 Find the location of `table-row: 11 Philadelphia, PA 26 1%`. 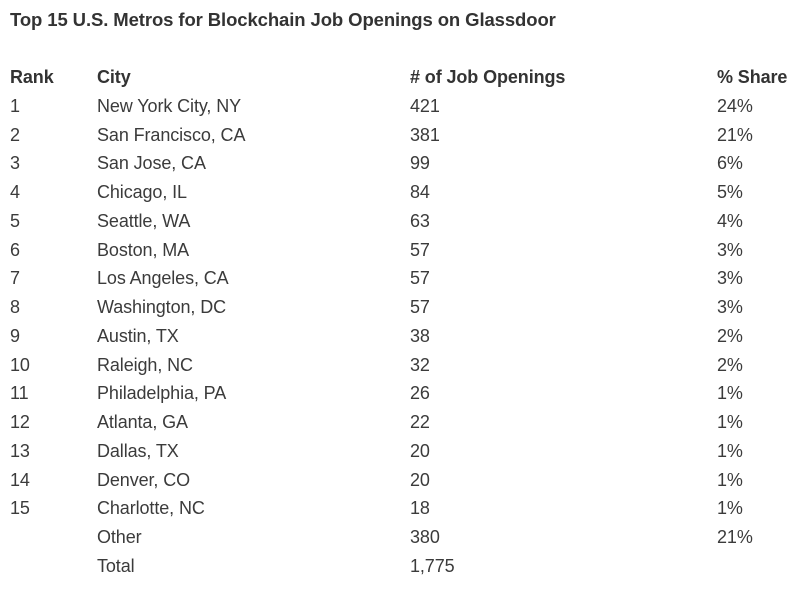

table-row: 11 Philadelphia, PA 26 1% is located at coordinates (405, 393).